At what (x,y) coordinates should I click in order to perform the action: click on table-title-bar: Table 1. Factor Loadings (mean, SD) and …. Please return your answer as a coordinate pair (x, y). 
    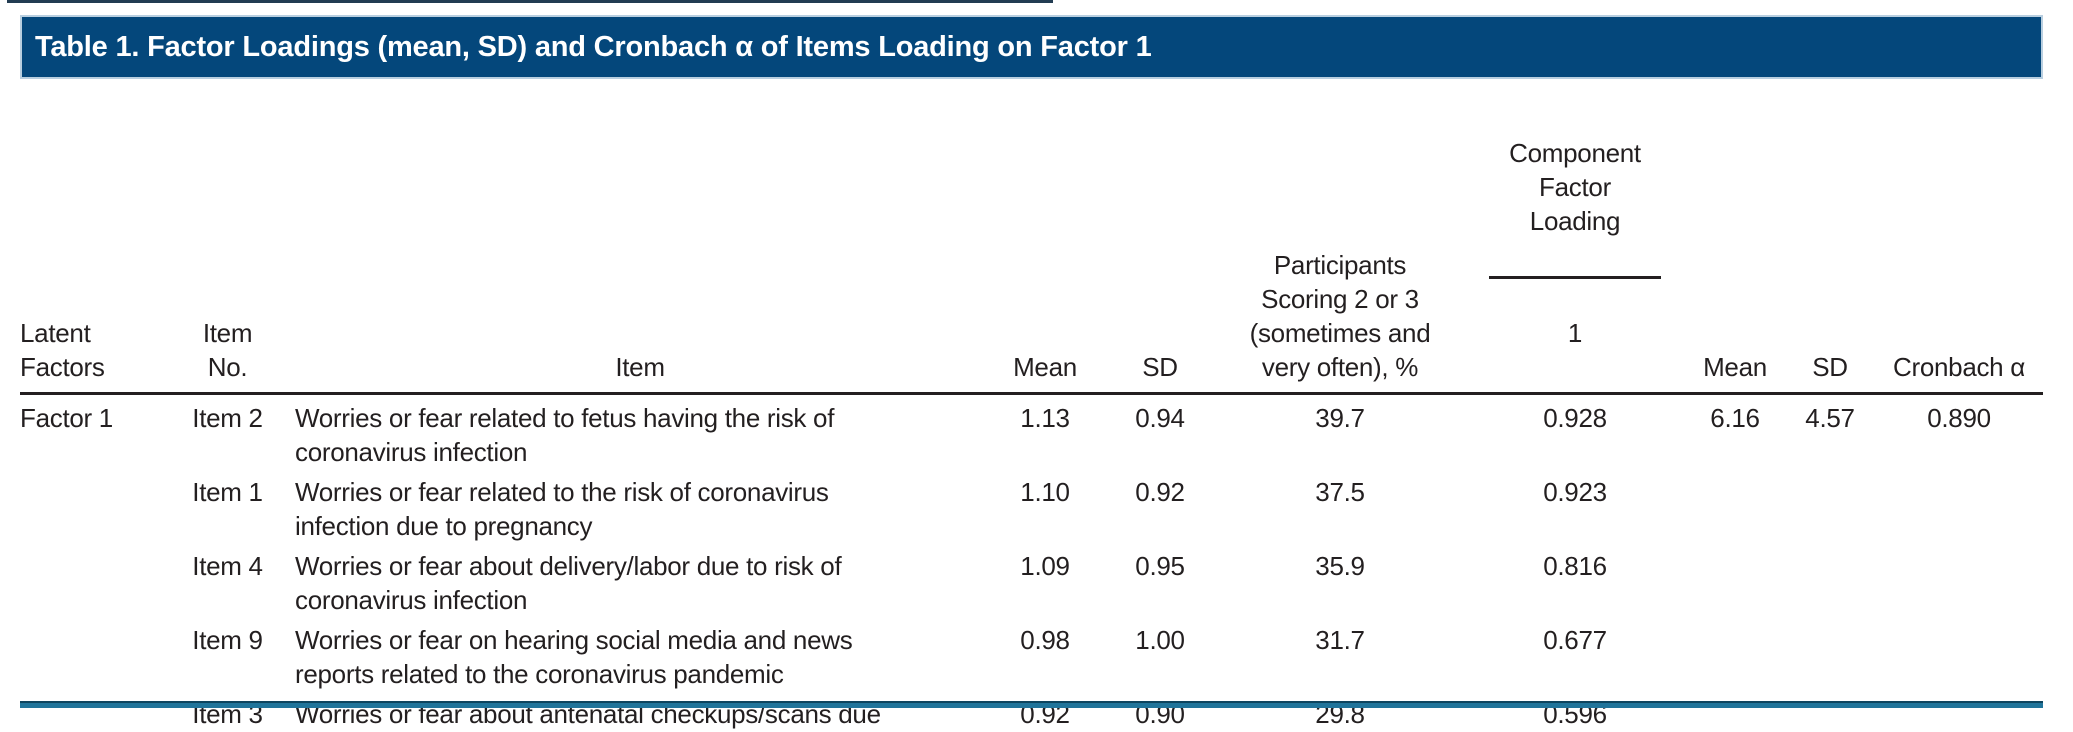
    Looking at the image, I should click on (1031, 47).